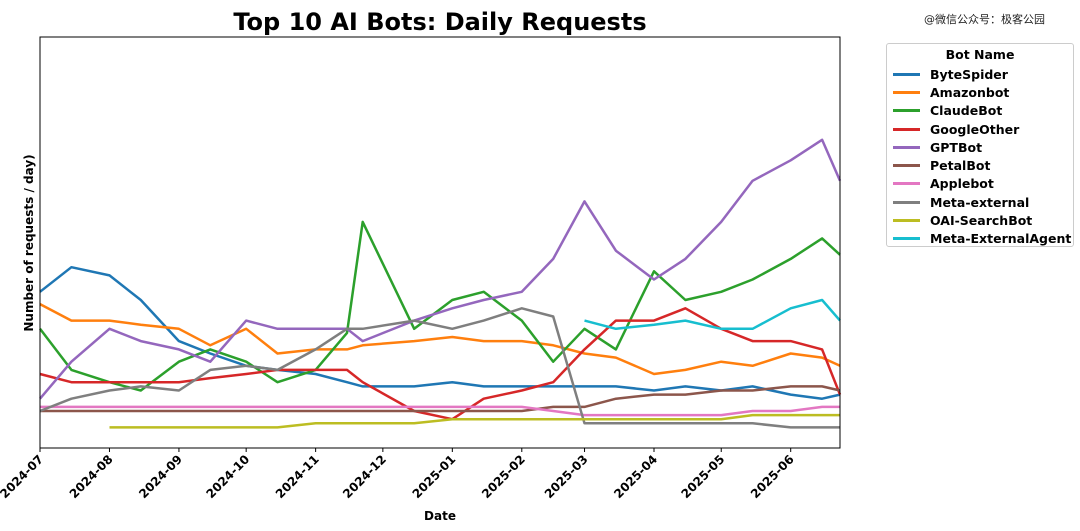 This screenshot has height=531, width=1080. Describe the element at coordinates (364, 476) in the screenshot. I see `x-tick-label: 2024-12` at that location.